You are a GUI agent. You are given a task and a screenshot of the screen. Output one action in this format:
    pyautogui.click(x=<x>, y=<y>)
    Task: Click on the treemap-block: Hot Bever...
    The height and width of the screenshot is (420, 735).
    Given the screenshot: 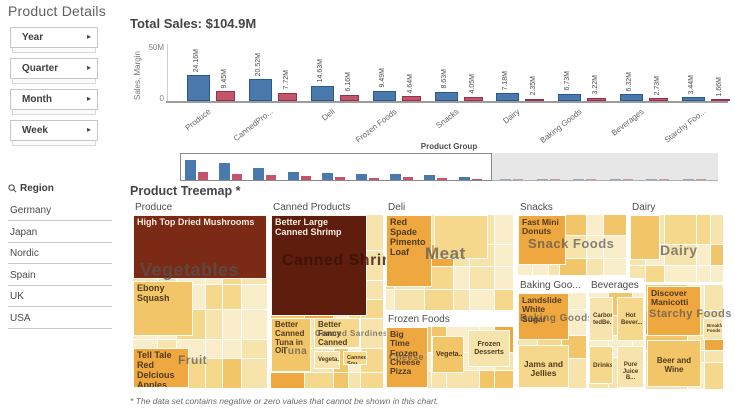 What is the action you would take?
    pyautogui.click(x=630, y=319)
    